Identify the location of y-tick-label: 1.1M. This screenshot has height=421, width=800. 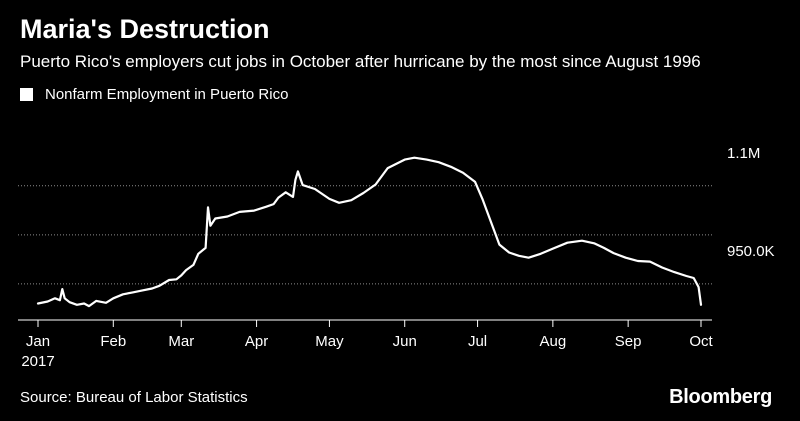
(743, 153).